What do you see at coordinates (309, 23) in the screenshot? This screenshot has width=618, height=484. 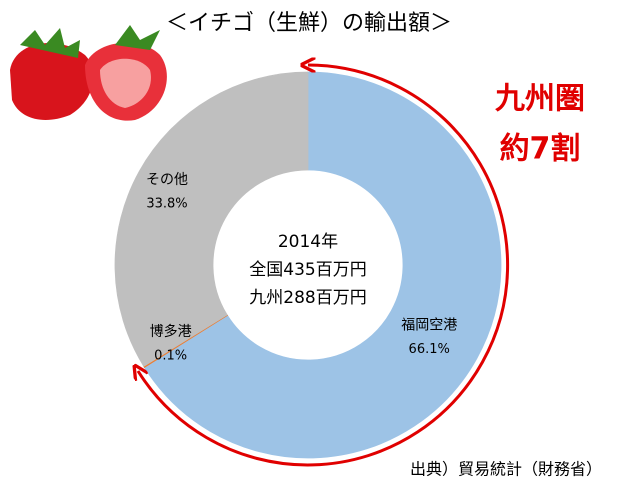 I see `chart-title: ＜イチゴ（生鮮）の輸出額＞` at bounding box center [309, 23].